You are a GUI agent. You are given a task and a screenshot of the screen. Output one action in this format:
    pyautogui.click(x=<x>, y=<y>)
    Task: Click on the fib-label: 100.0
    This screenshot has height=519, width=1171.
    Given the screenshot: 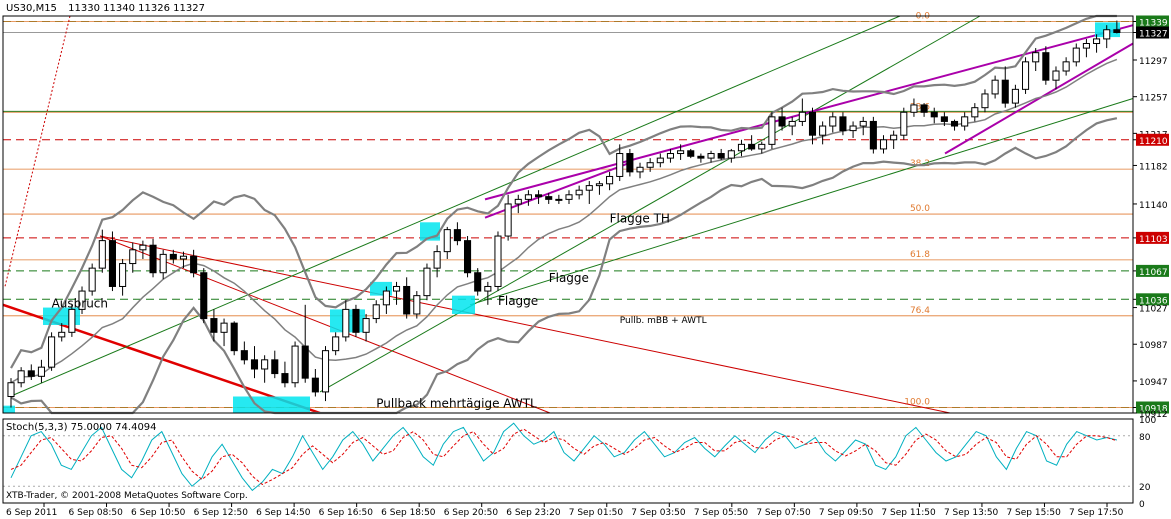 What is the action you would take?
    pyautogui.click(x=917, y=402)
    